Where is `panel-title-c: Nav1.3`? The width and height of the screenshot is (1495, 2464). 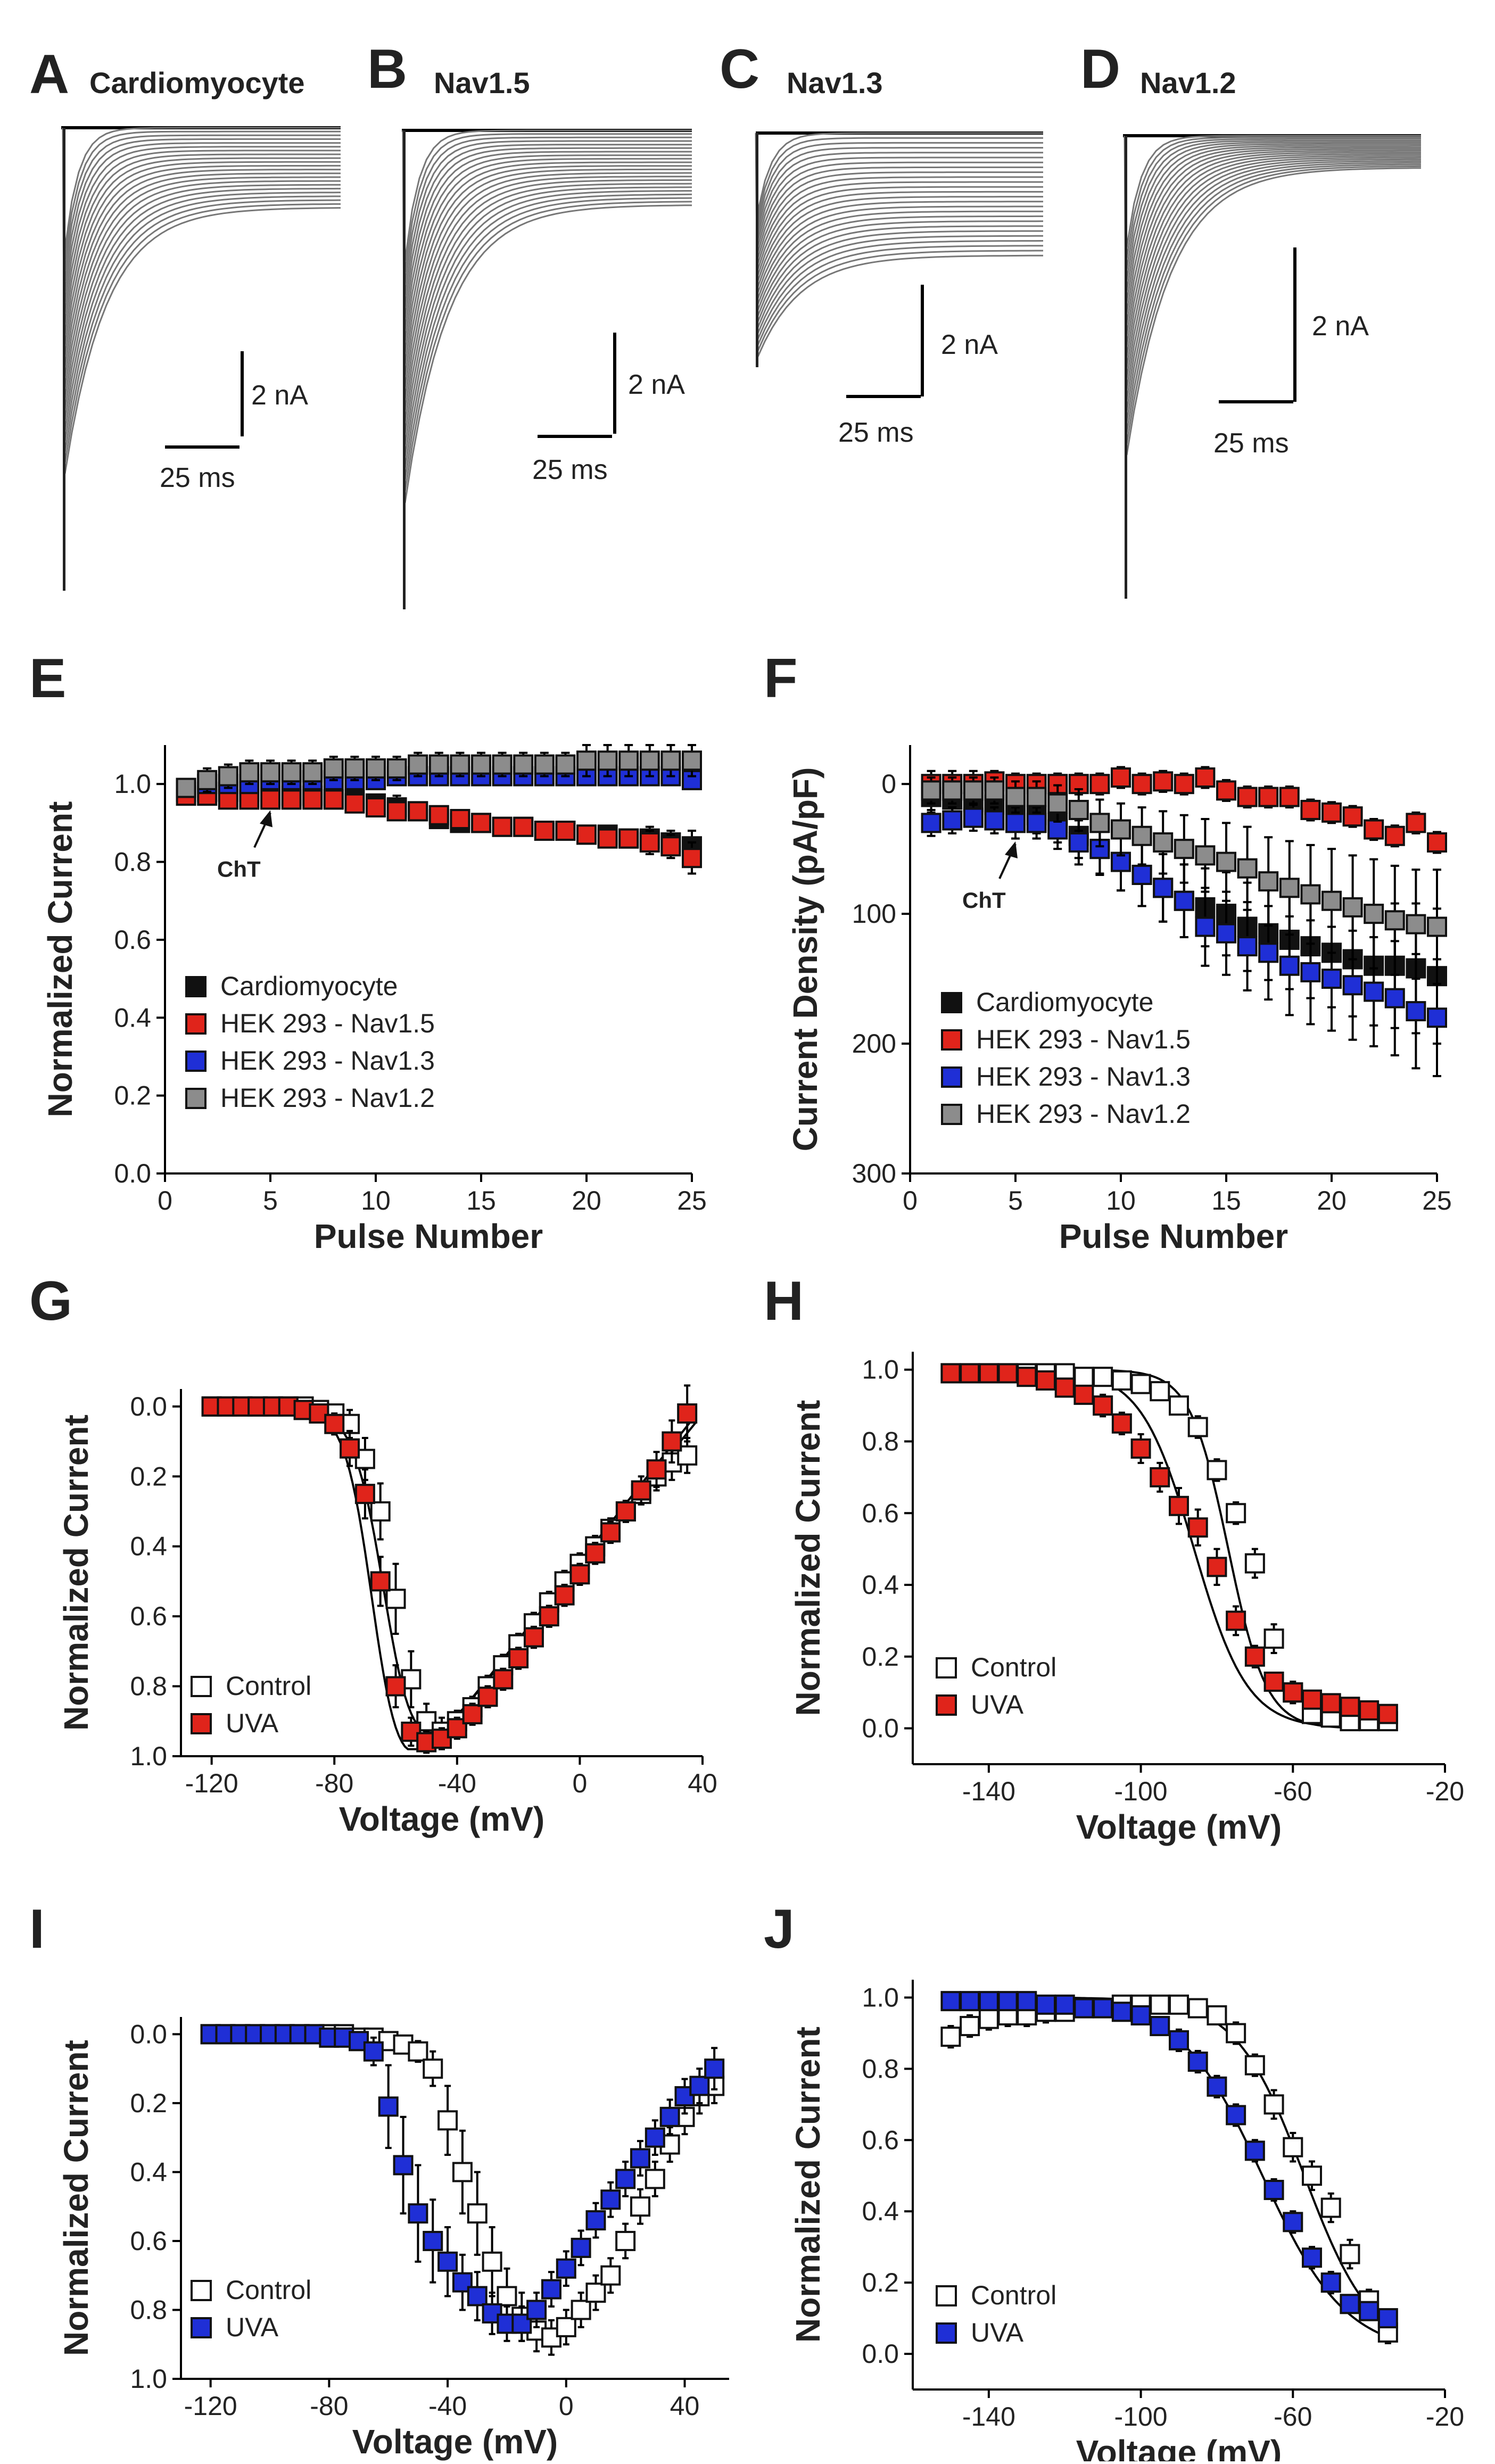 panel-title-c: Nav1.3 is located at coordinates (835, 83).